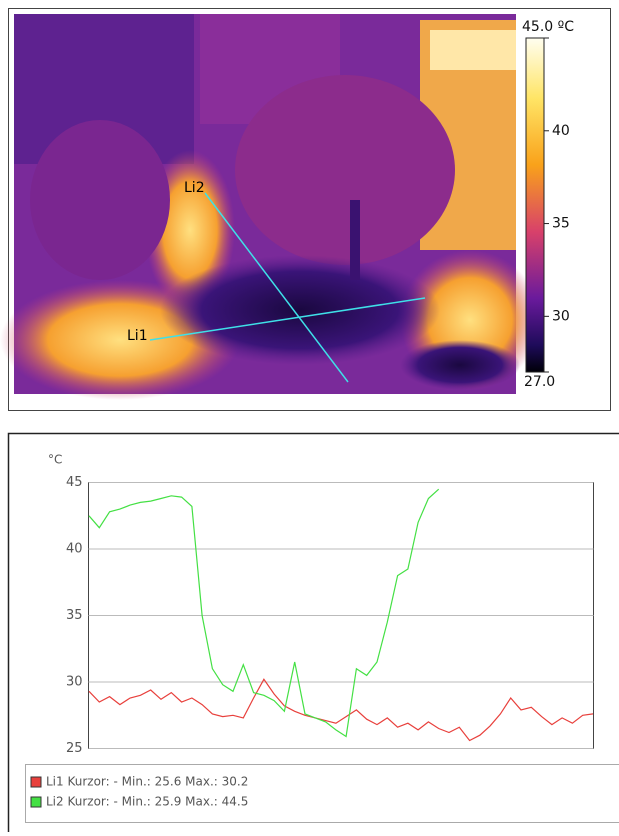 The width and height of the screenshot is (619, 836). I want to click on y-tick-label: 30, so click(74, 682).